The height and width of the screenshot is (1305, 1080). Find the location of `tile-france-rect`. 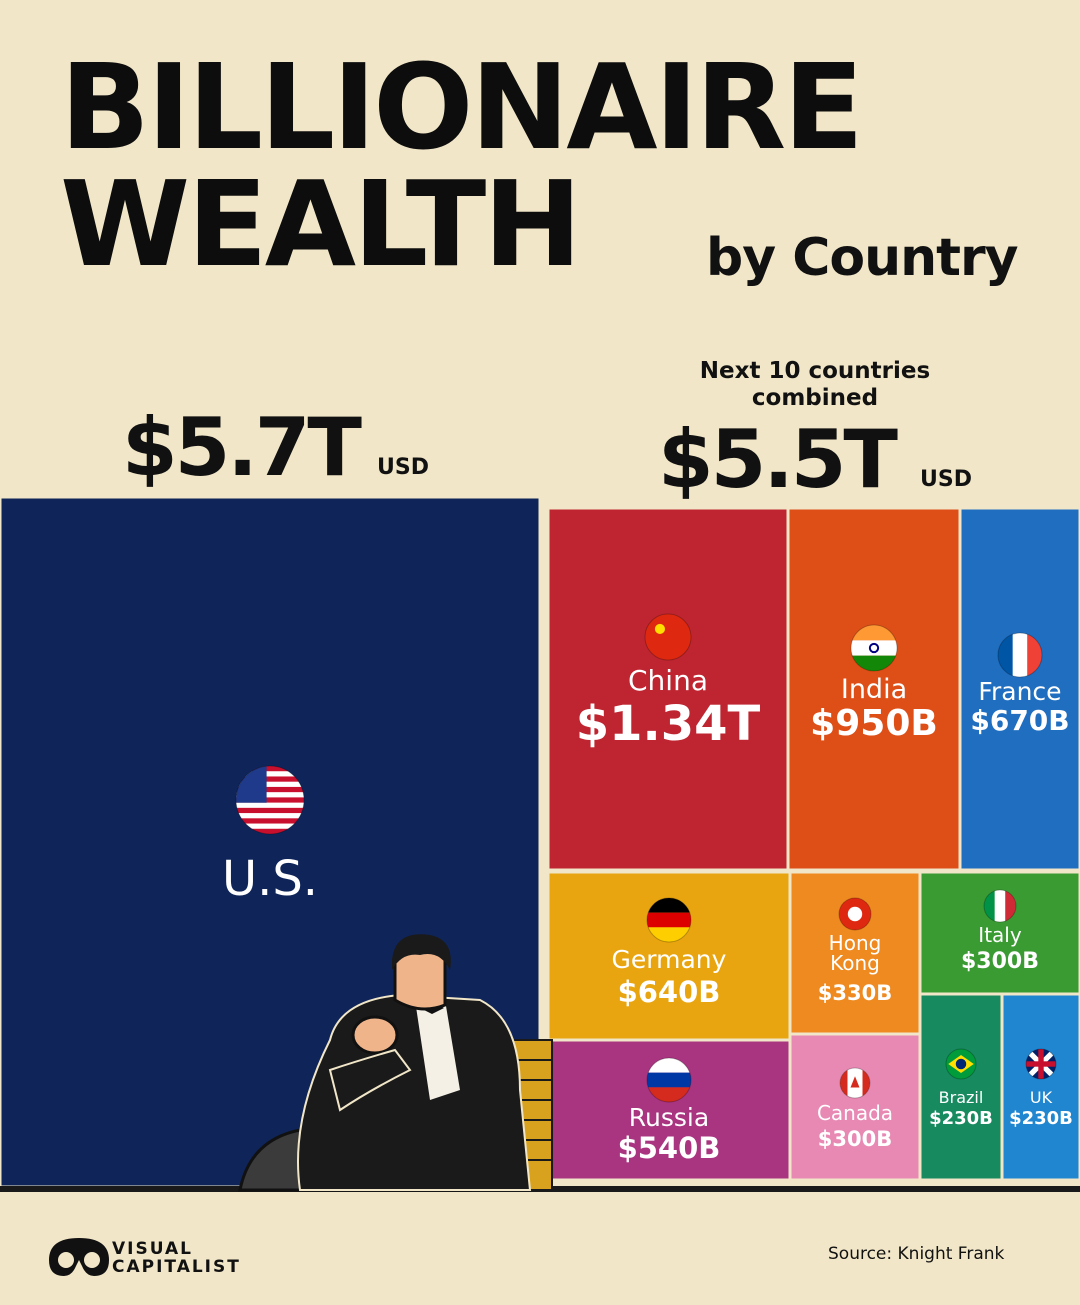

tile-france-rect is located at coordinates (1019, 689).